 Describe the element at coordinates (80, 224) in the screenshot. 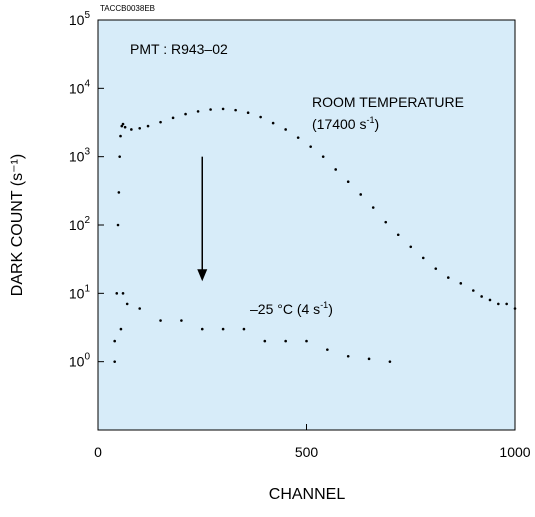

I see `y-tick-label: 10²` at that location.